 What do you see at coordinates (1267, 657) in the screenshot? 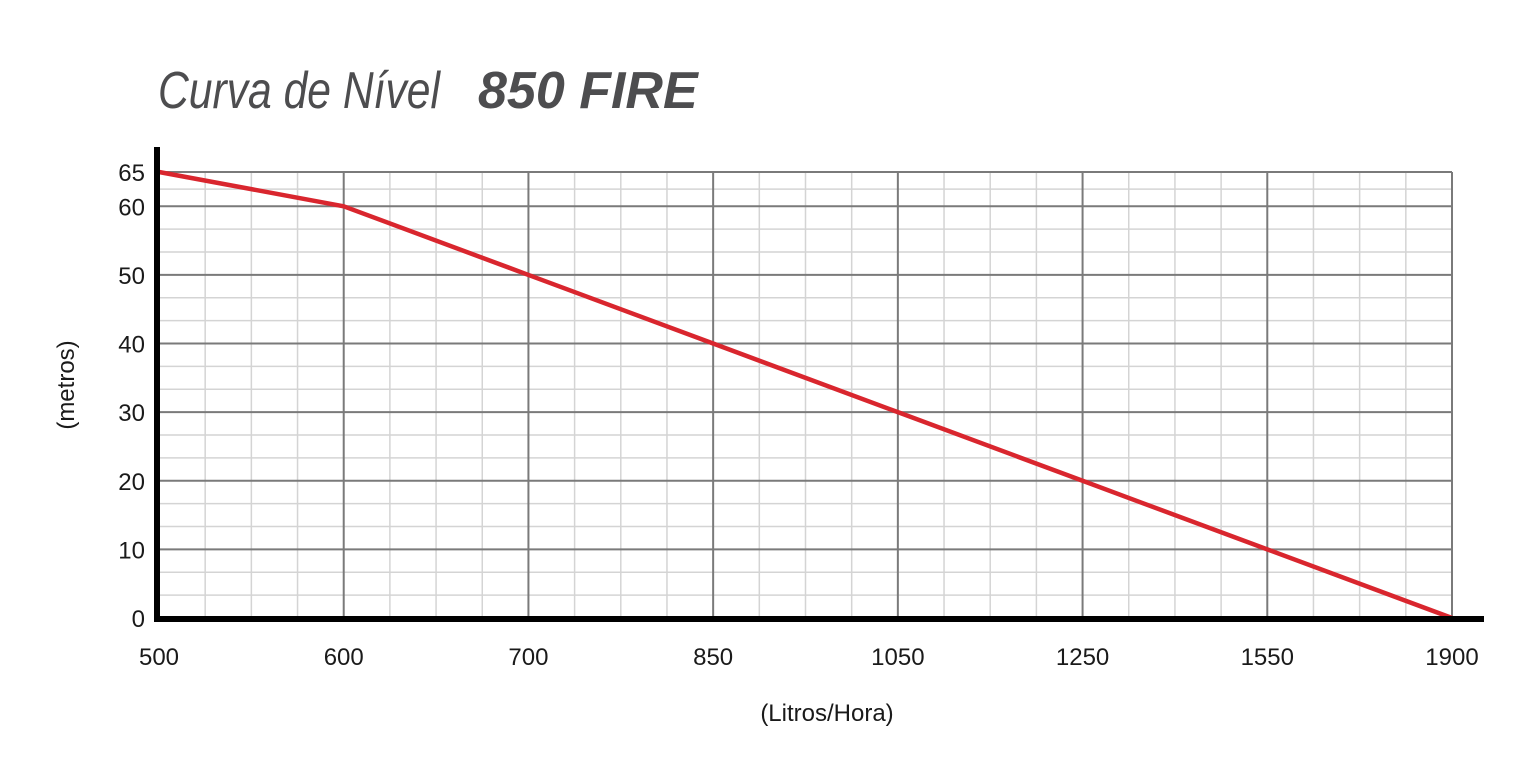
I see `x-tick-label: 1550` at bounding box center [1267, 657].